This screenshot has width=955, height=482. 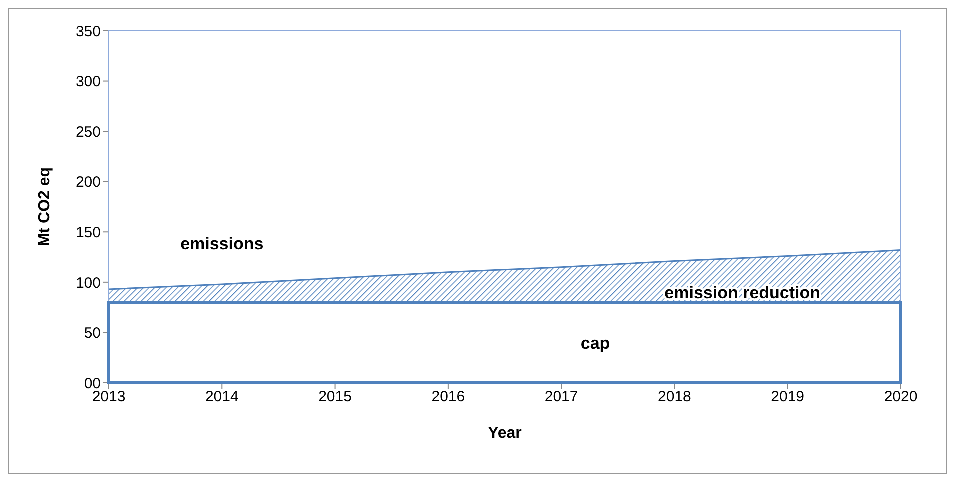 What do you see at coordinates (595, 343) in the screenshot?
I see `series-label: cap` at bounding box center [595, 343].